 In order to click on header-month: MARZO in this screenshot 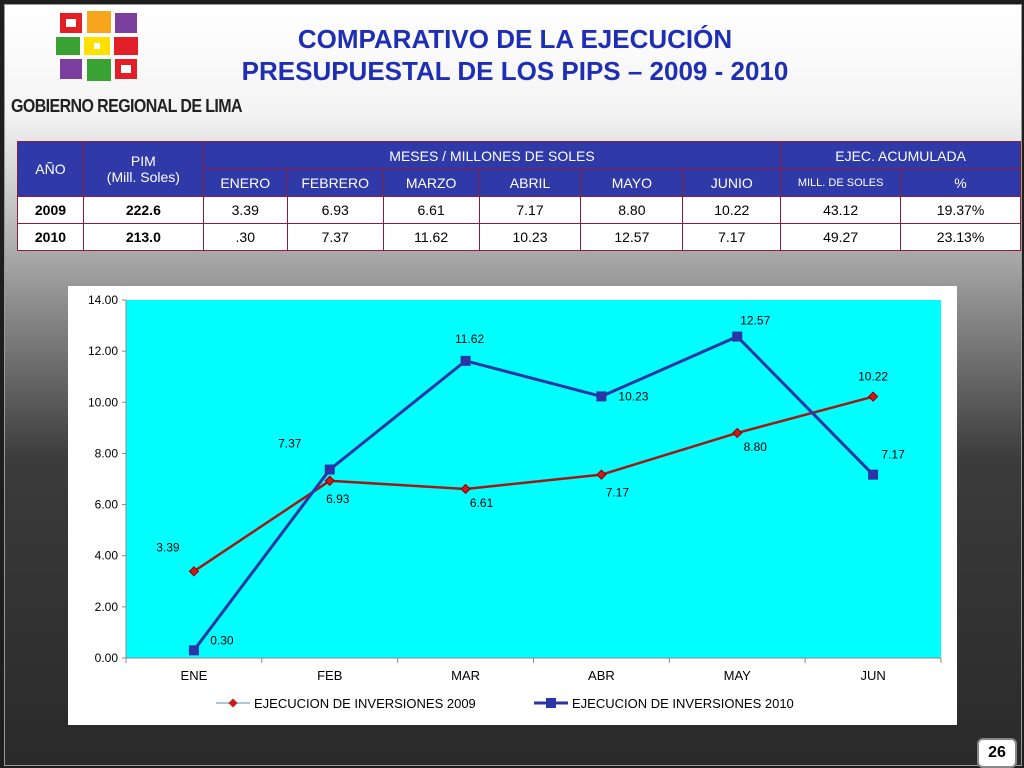, I will do `click(431, 183)`.